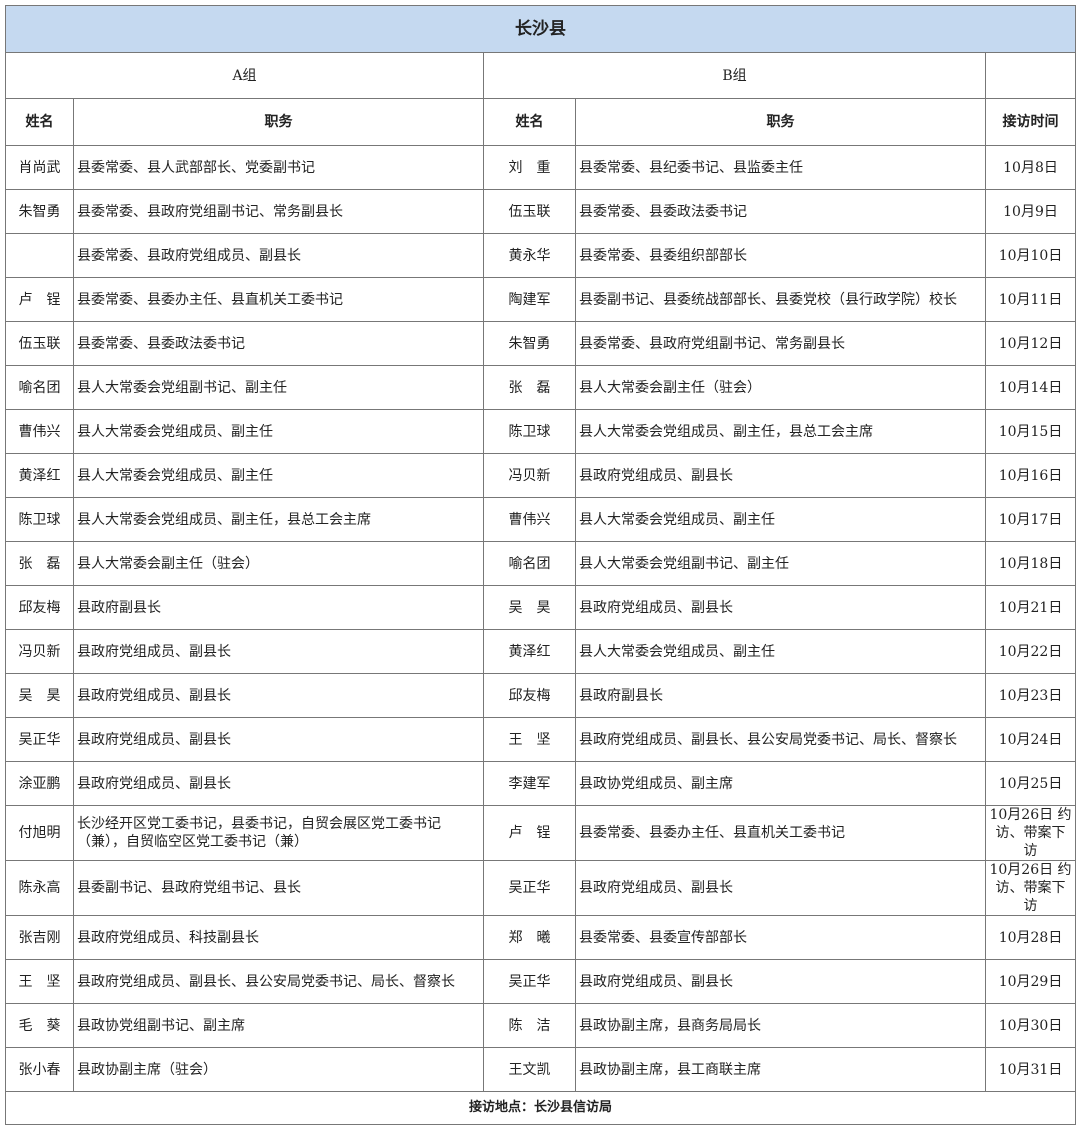 Image resolution: width=1080 pixels, height=1131 pixels. Describe the element at coordinates (278, 888) in the screenshot. I see `cell-a-position: 县委副书记、县政府党组书记、县长` at that location.